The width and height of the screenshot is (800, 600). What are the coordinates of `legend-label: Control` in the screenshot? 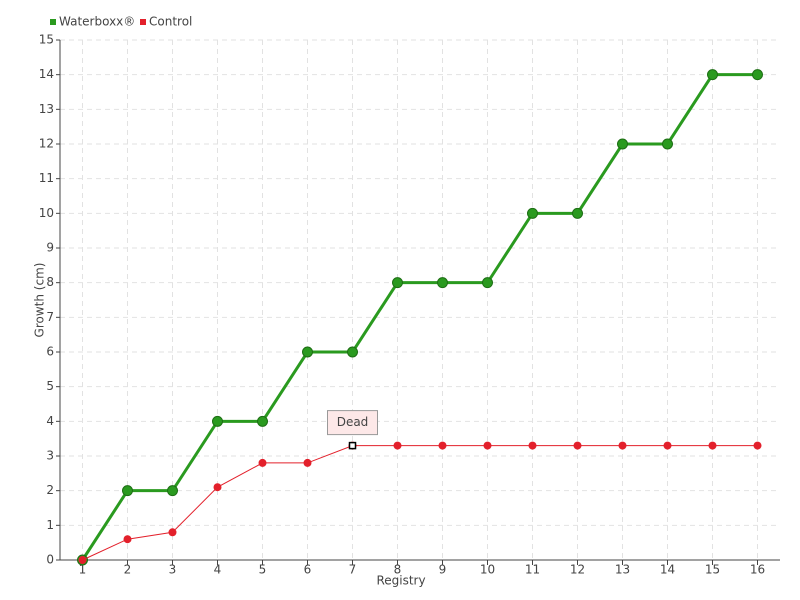 It's located at (170, 22).